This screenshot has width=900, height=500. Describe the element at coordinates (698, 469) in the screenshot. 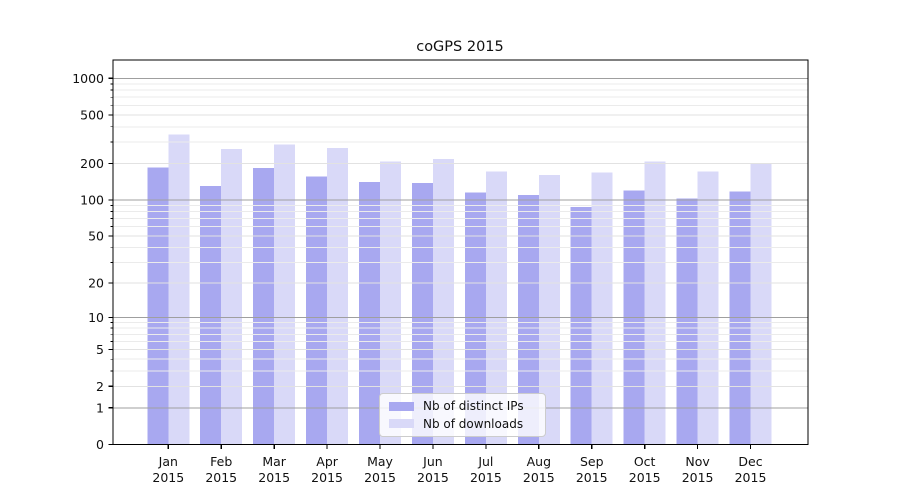

I see `x-tick-label: Nov 2015` at that location.